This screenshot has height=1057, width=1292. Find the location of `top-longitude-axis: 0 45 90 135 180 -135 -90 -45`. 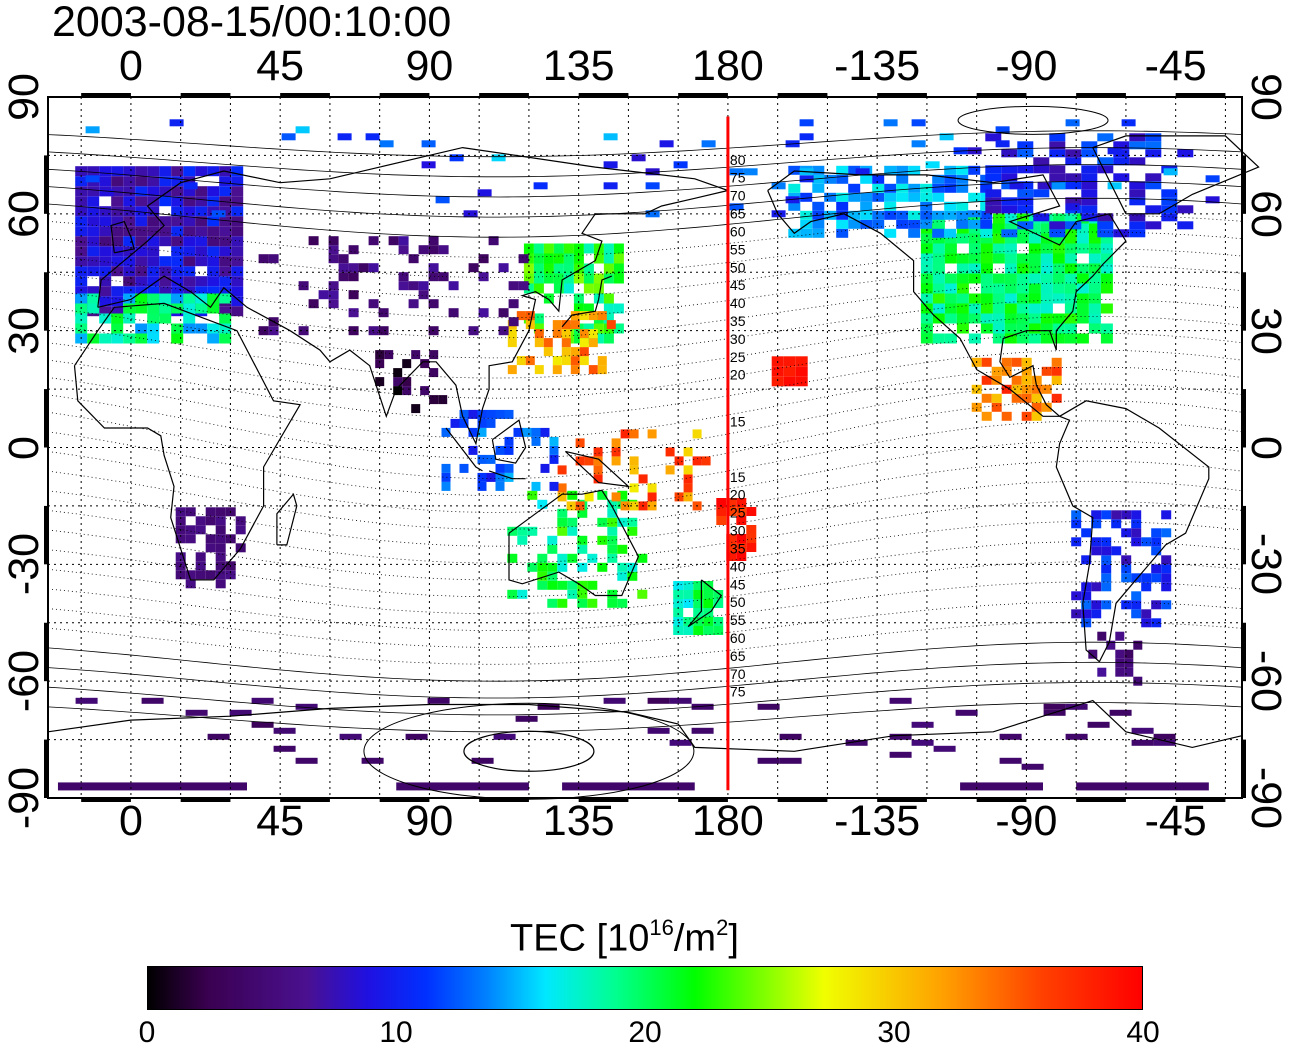

top-longitude-axis: 0 45 90 135 180 -135 -90 -45 is located at coordinates (646, 70).